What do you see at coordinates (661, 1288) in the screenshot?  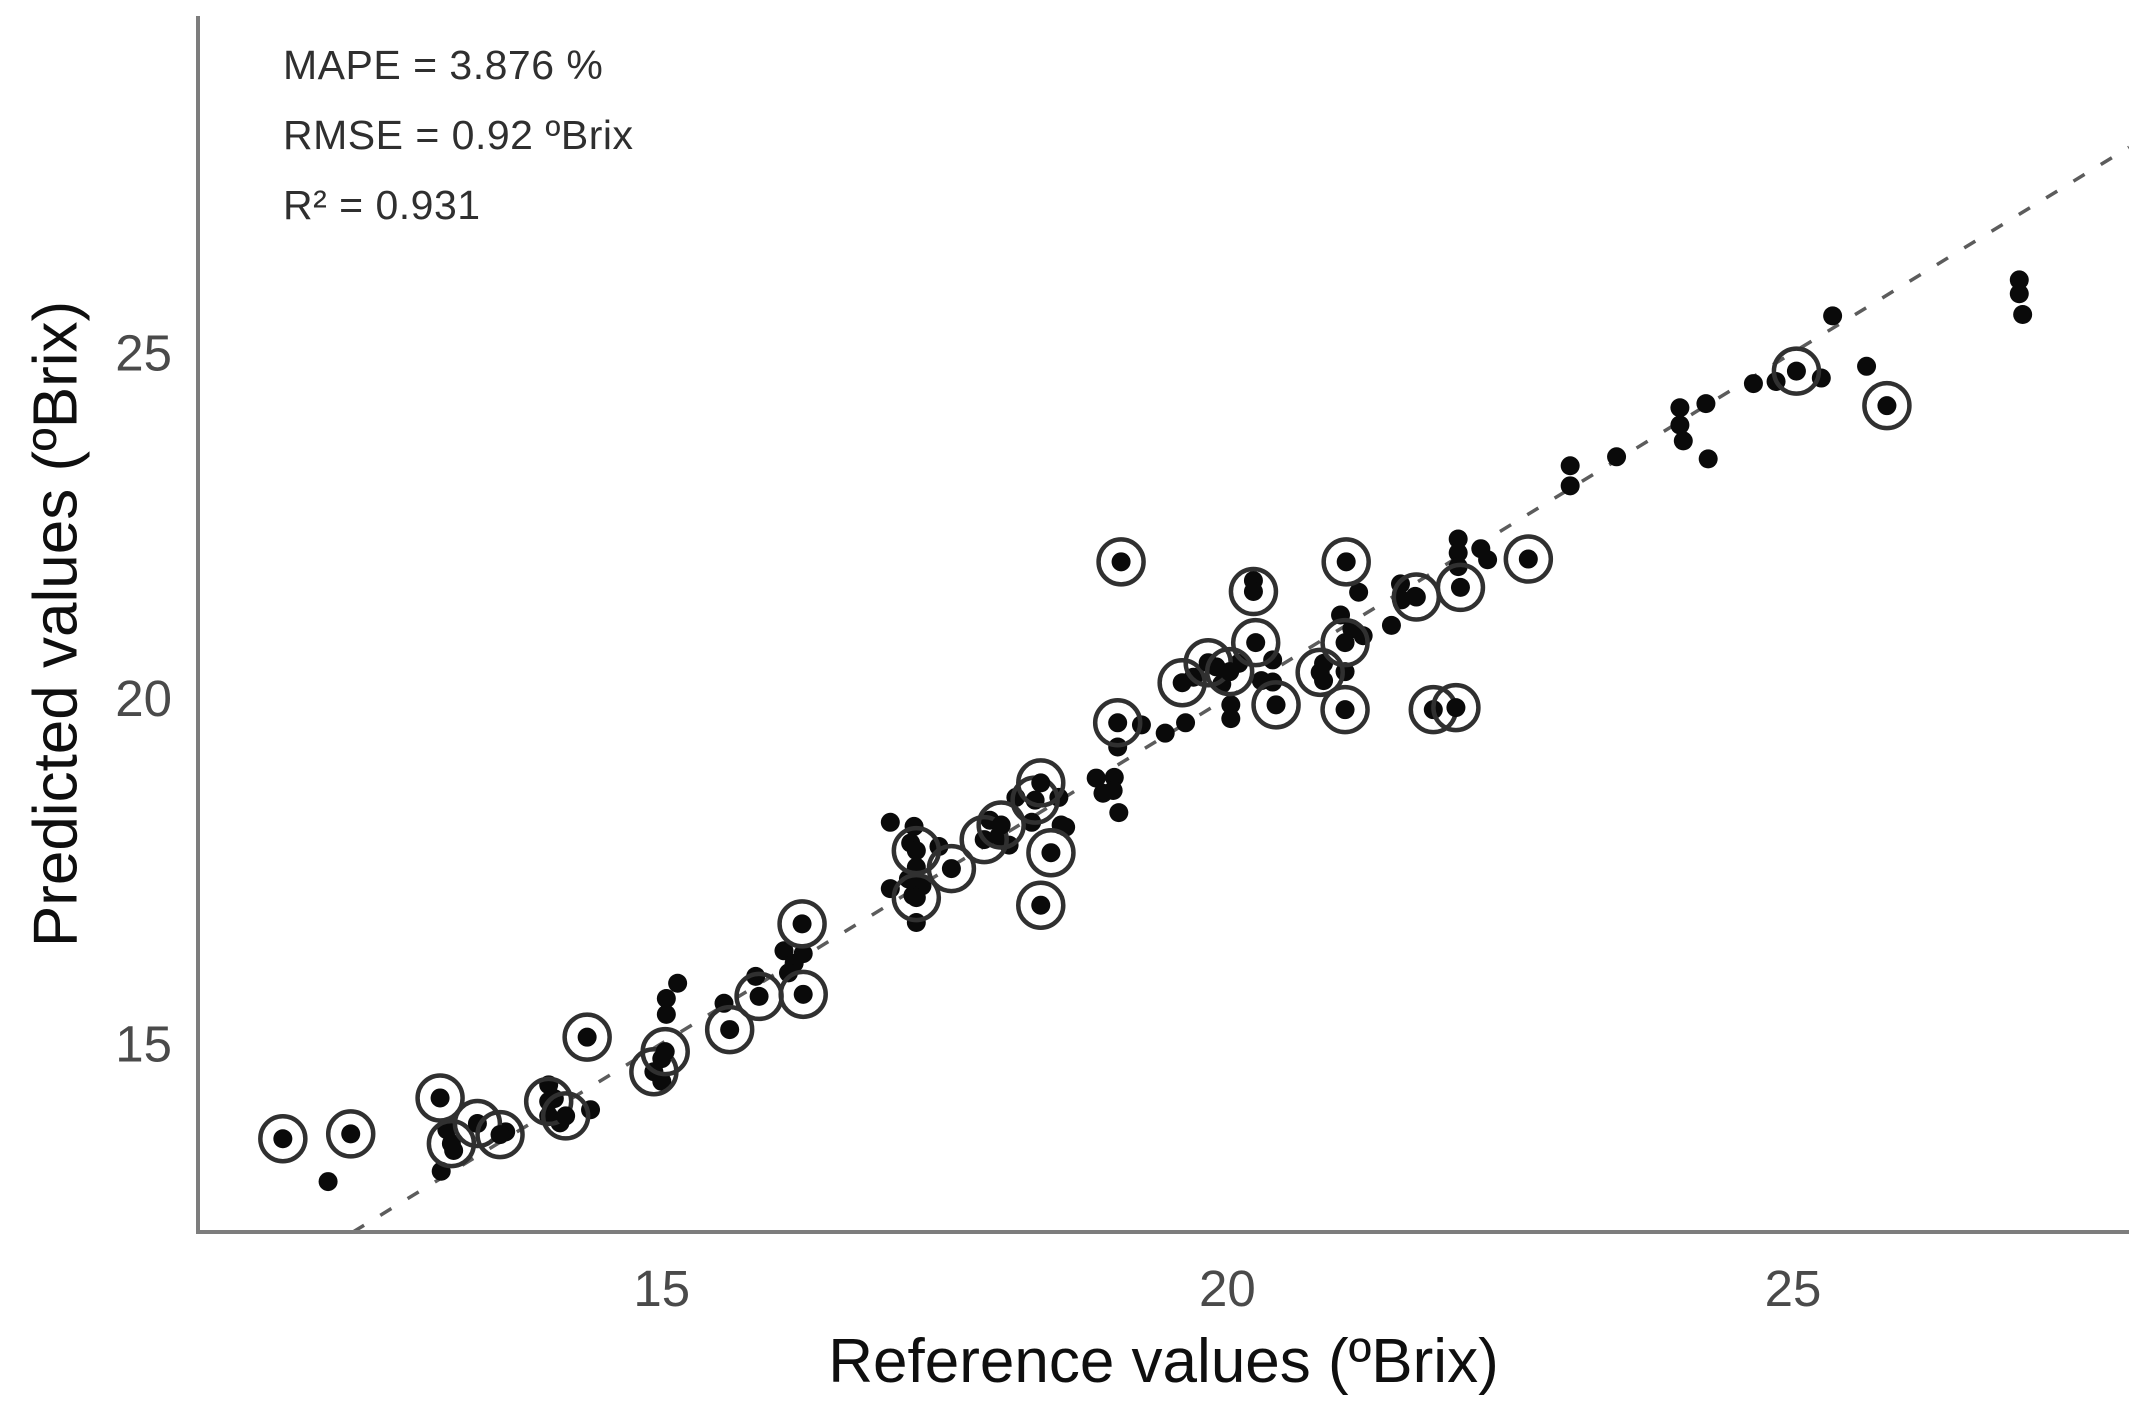 I see `x-tick-label: 15` at bounding box center [661, 1288].